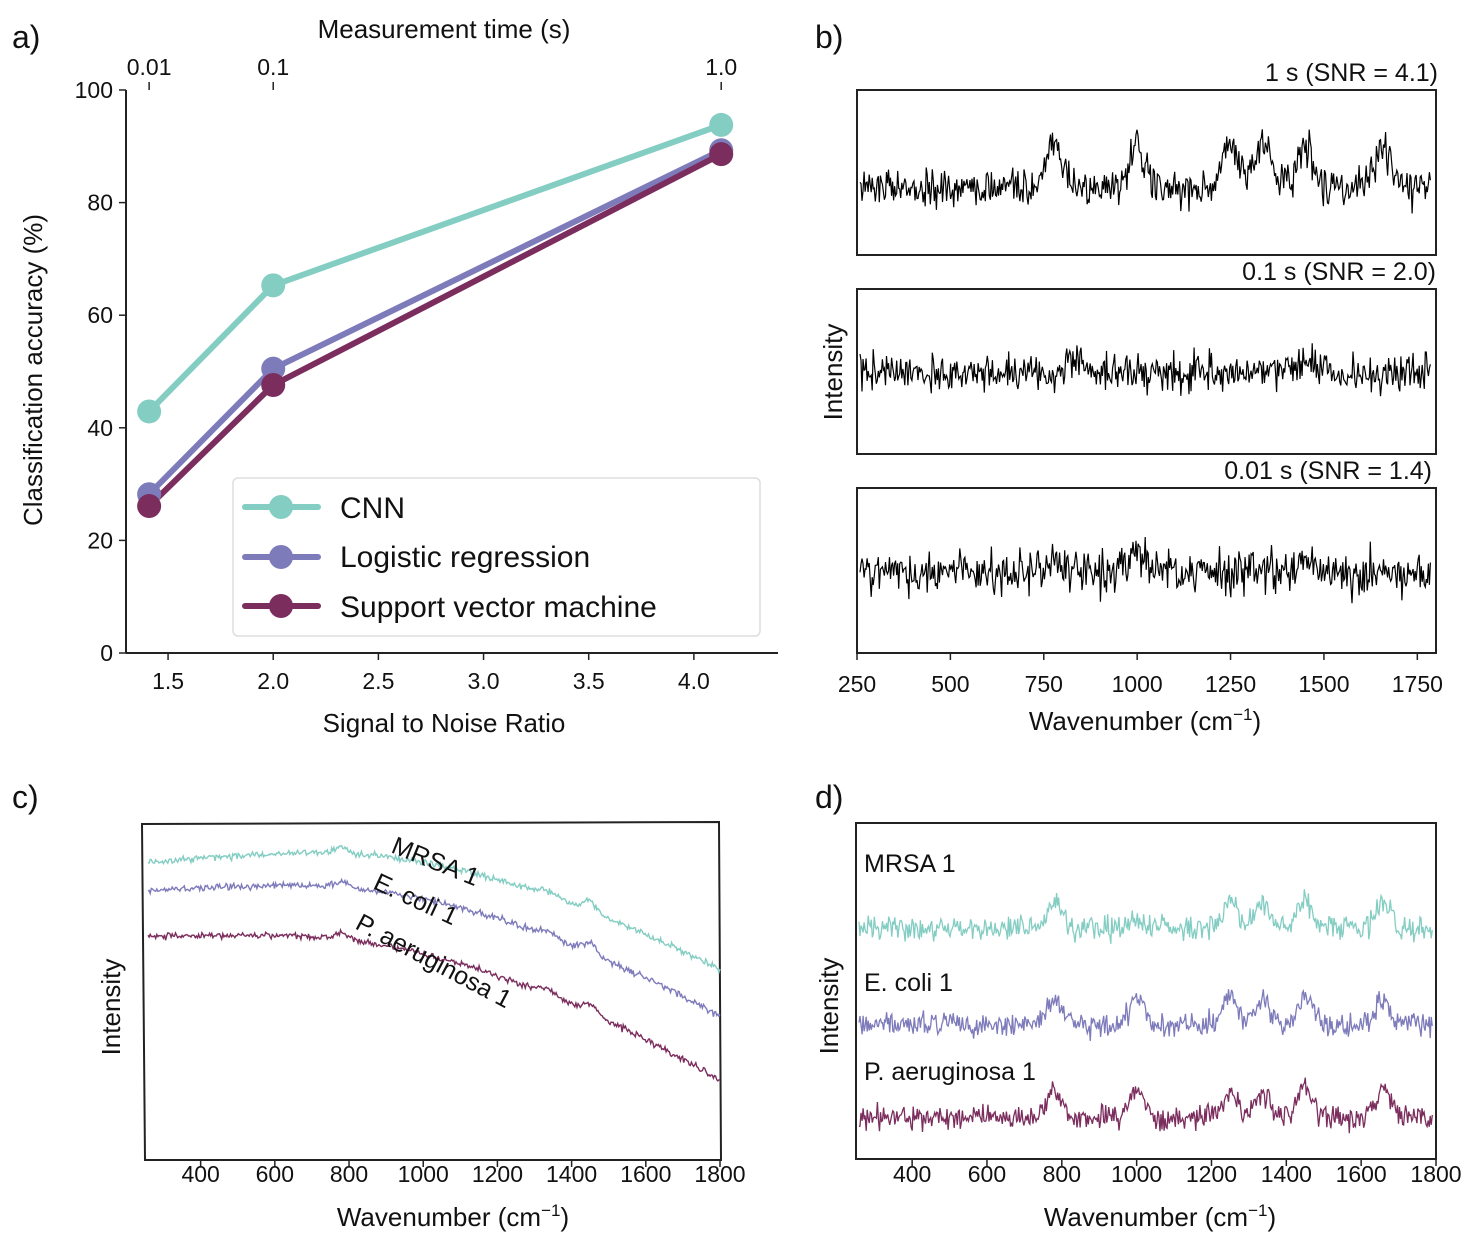 This screenshot has width=1482, height=1254. Describe the element at coordinates (372, 508) in the screenshot. I see `legend-cnn-label: CNN` at that location.